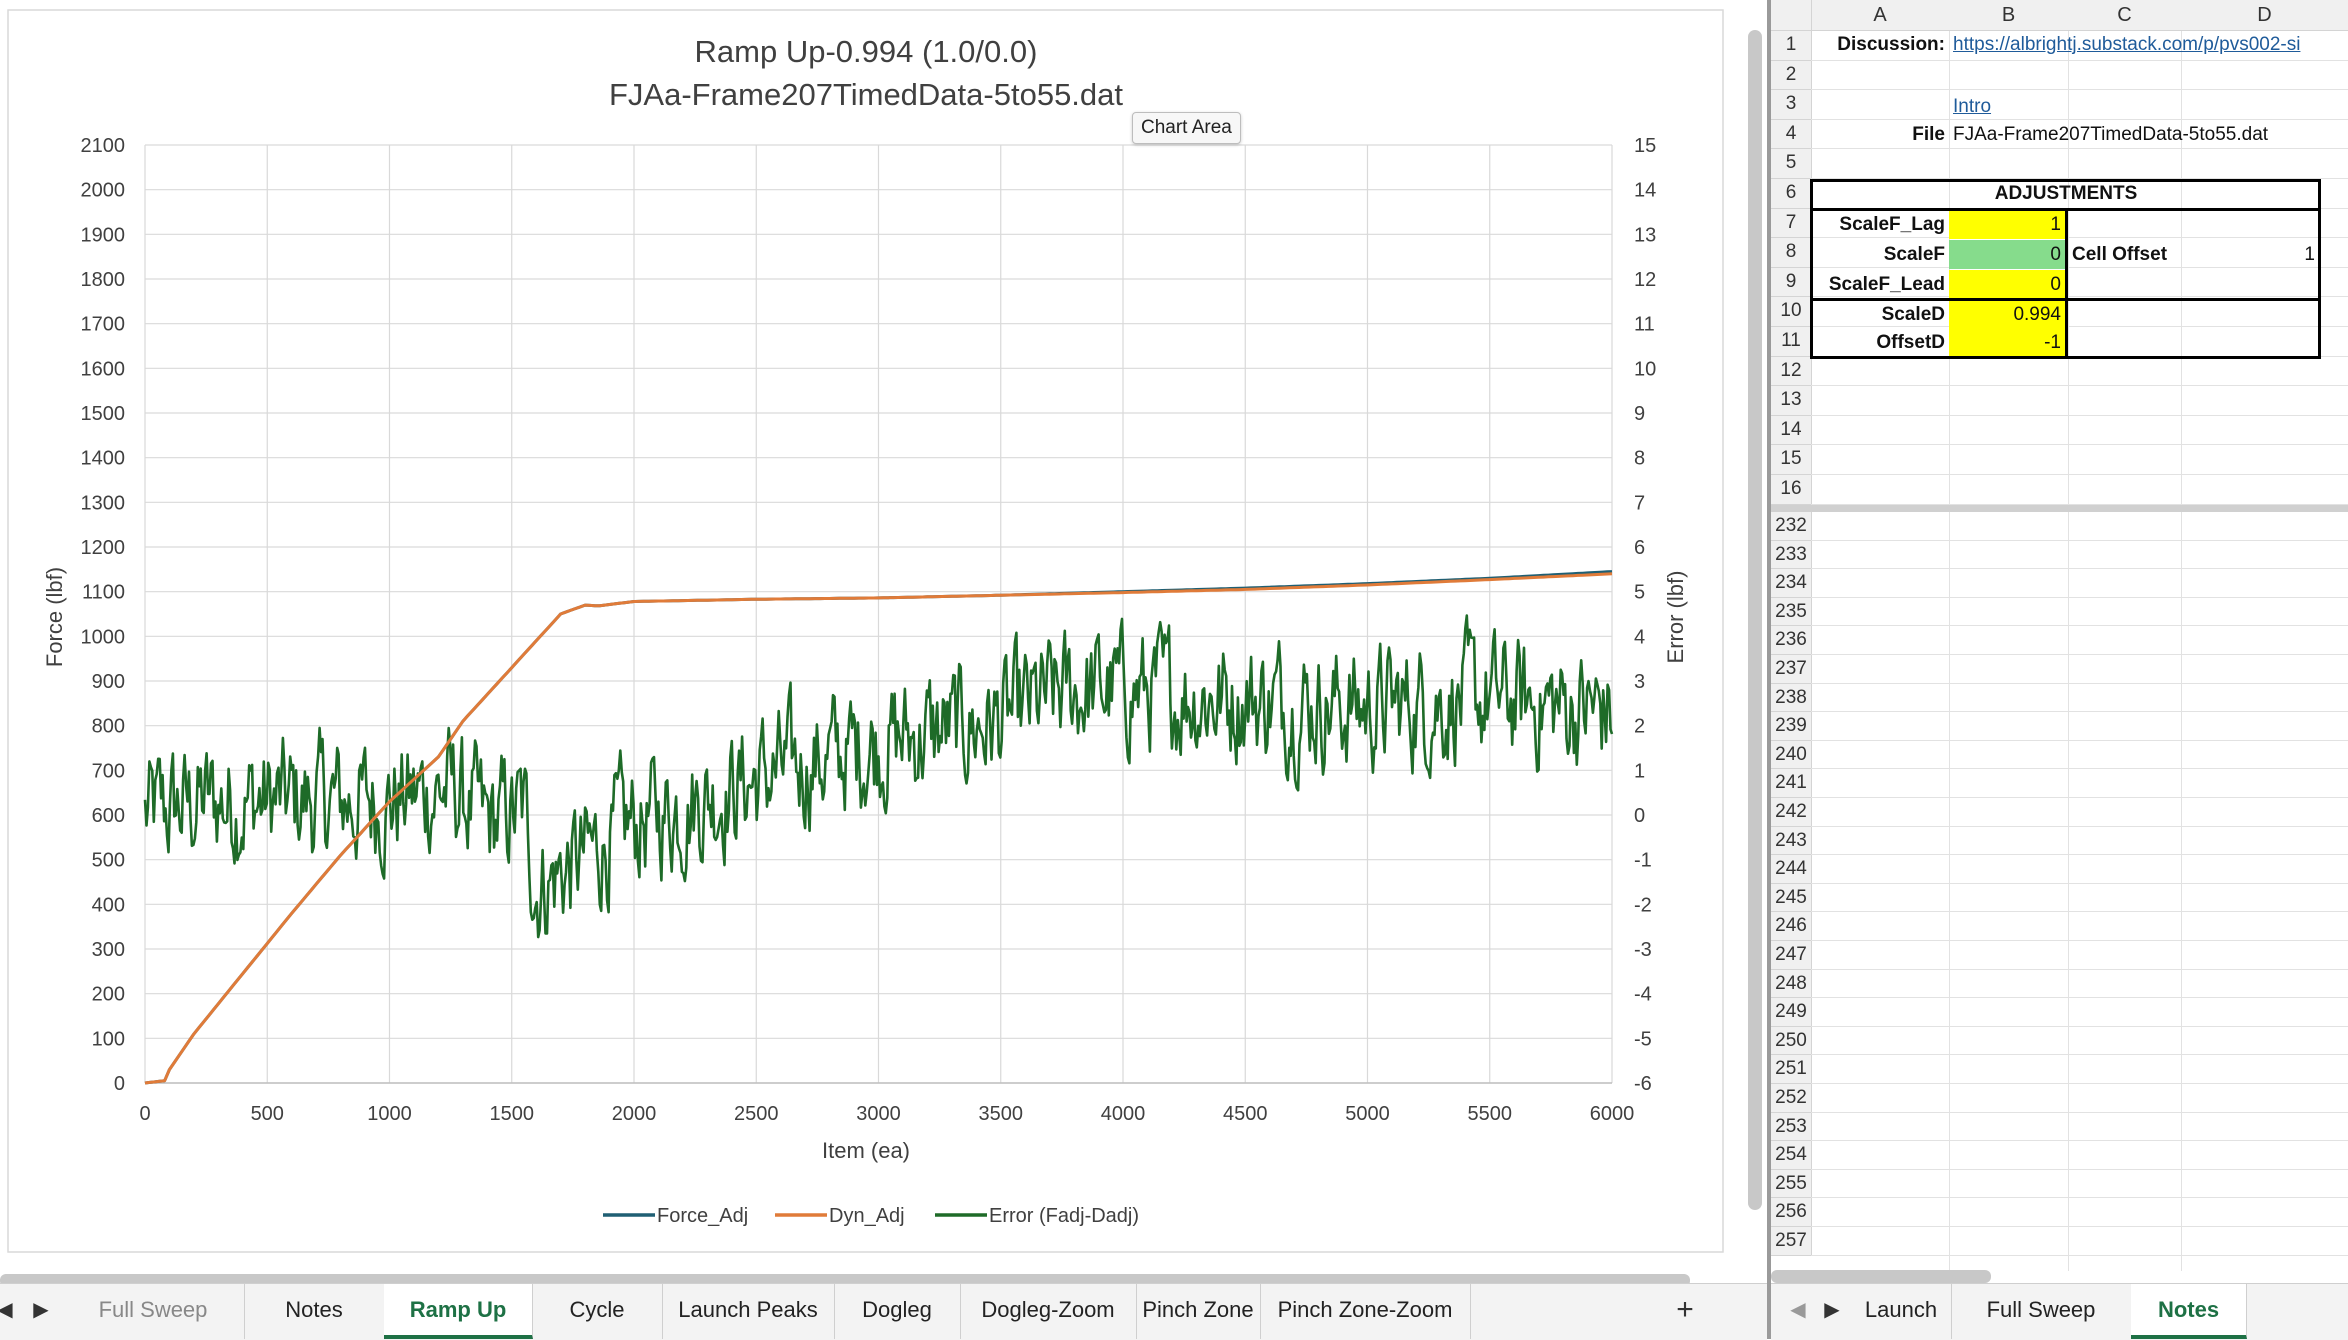 This screenshot has height=1340, width=2348. Describe the element at coordinates (1910, 342) in the screenshot. I see `cell-a11: OffsetD` at that location.